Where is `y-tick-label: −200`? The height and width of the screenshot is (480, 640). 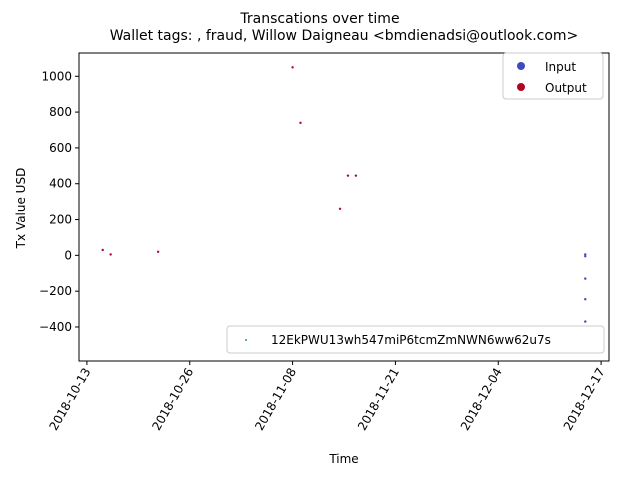 y-tick-label: −200 is located at coordinates (55, 291).